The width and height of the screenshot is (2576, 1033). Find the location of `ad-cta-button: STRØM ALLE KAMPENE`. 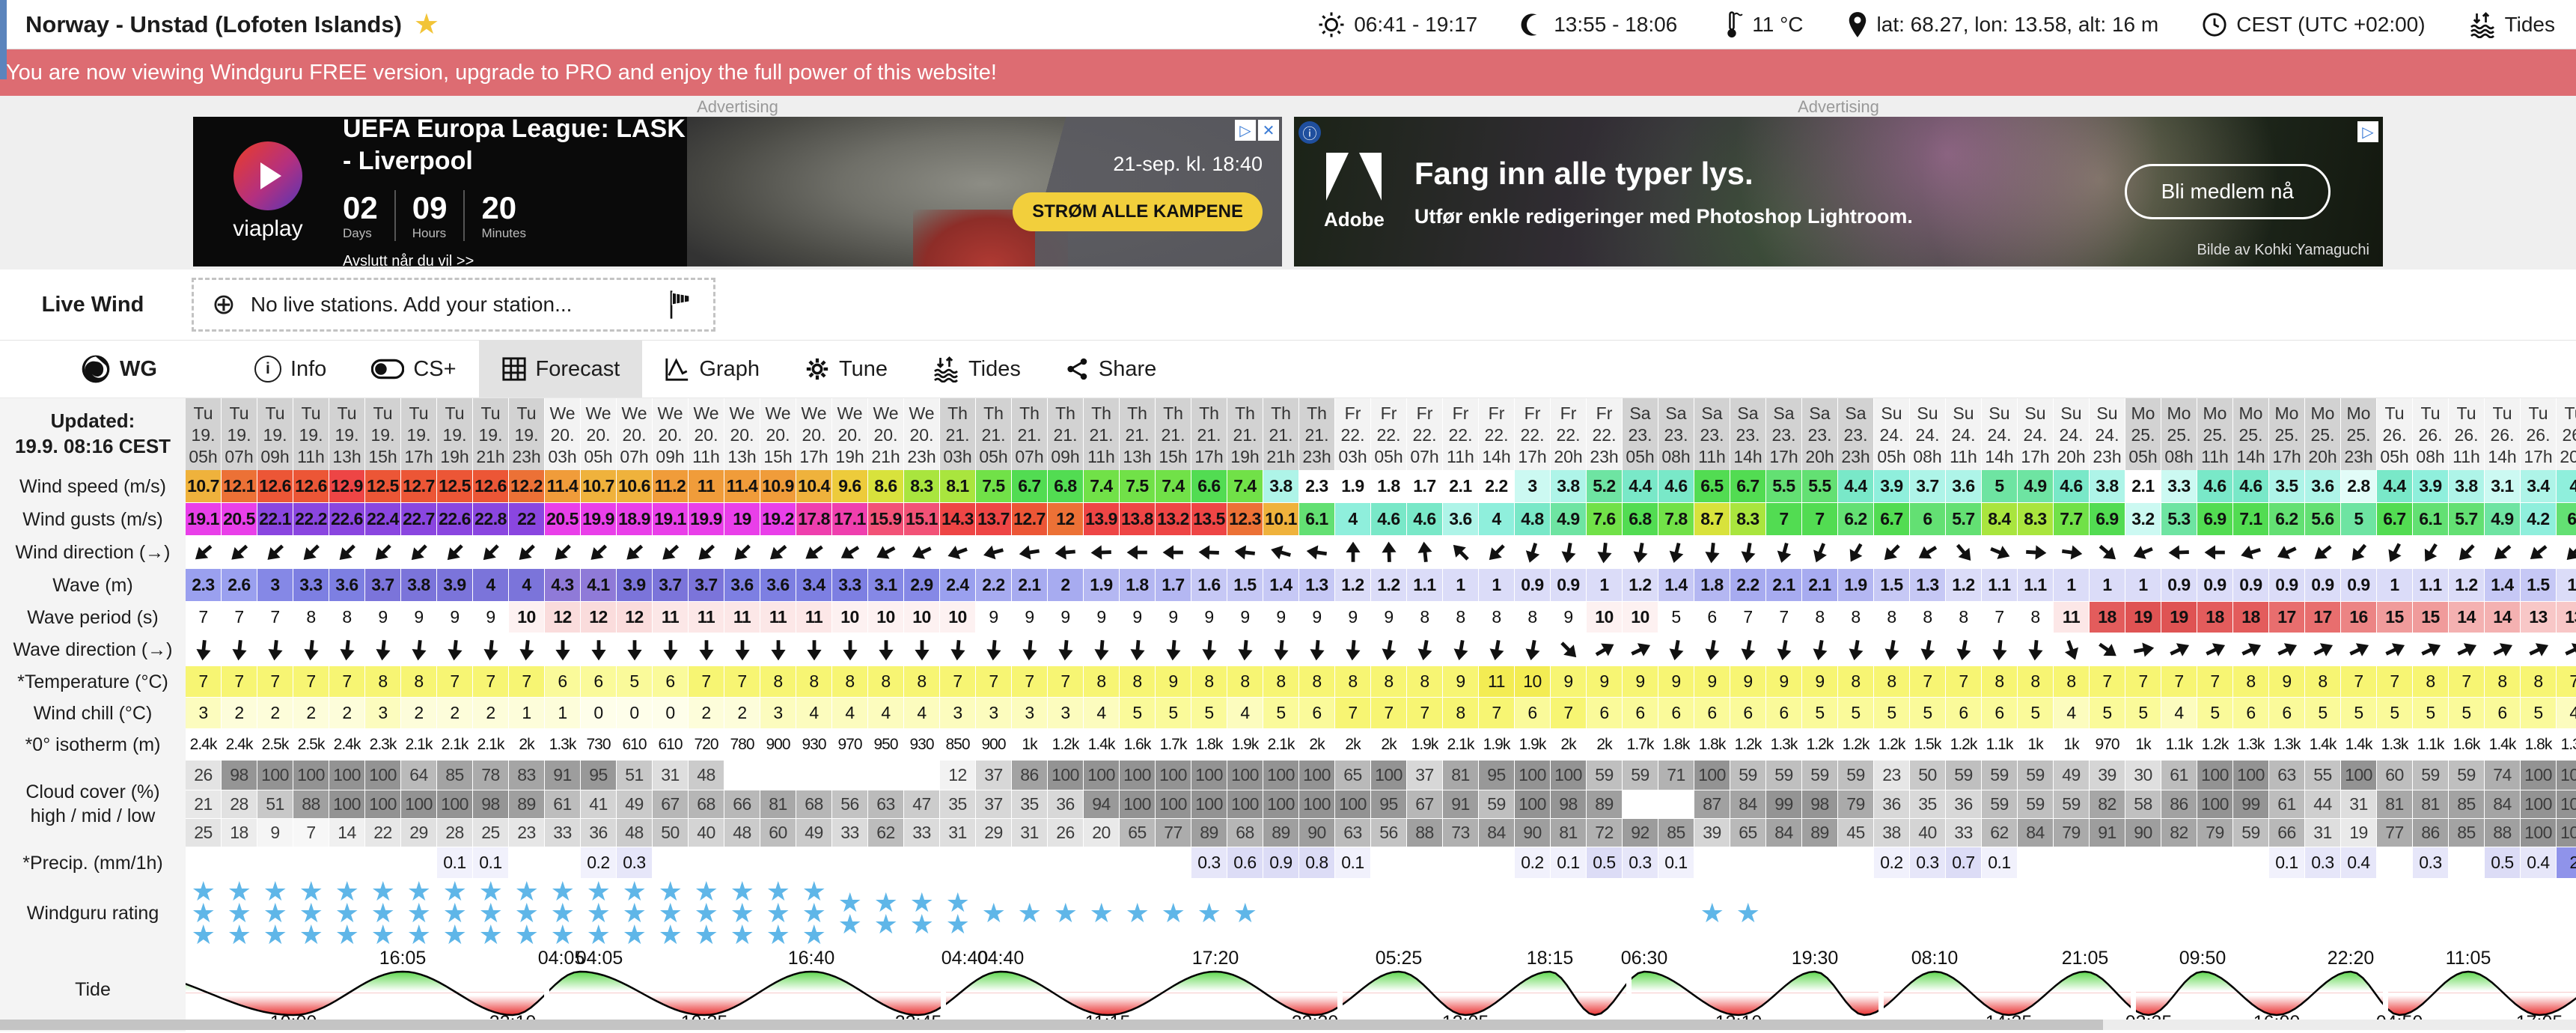

ad-cta-button: STRØM ALLE KAMPENE is located at coordinates (1138, 211).